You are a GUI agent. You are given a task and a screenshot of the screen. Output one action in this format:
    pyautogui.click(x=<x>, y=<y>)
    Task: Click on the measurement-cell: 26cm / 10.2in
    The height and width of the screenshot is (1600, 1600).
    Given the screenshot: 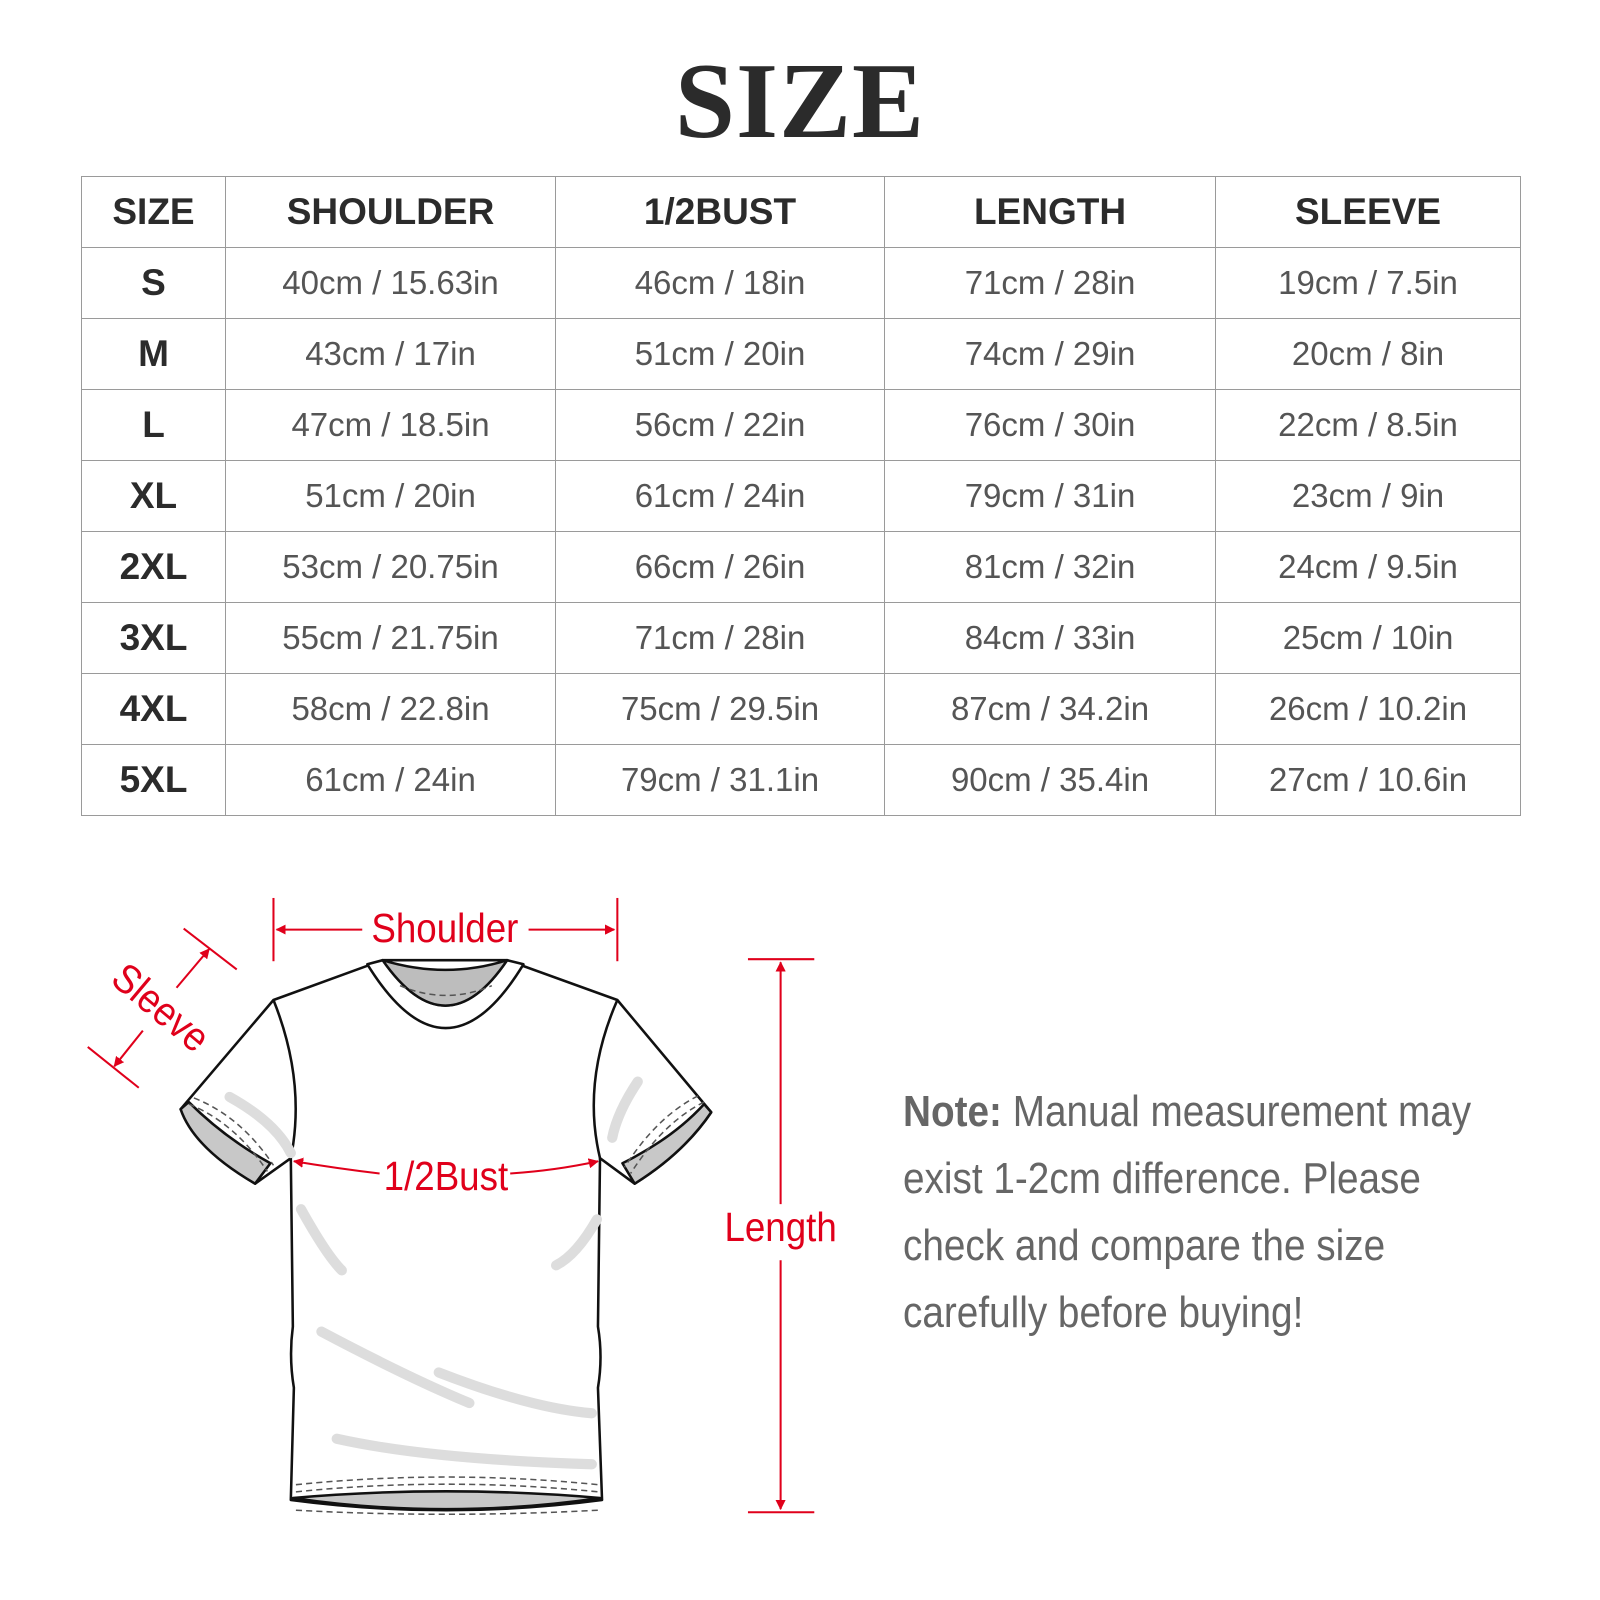 What is the action you would take?
    pyautogui.click(x=1368, y=709)
    